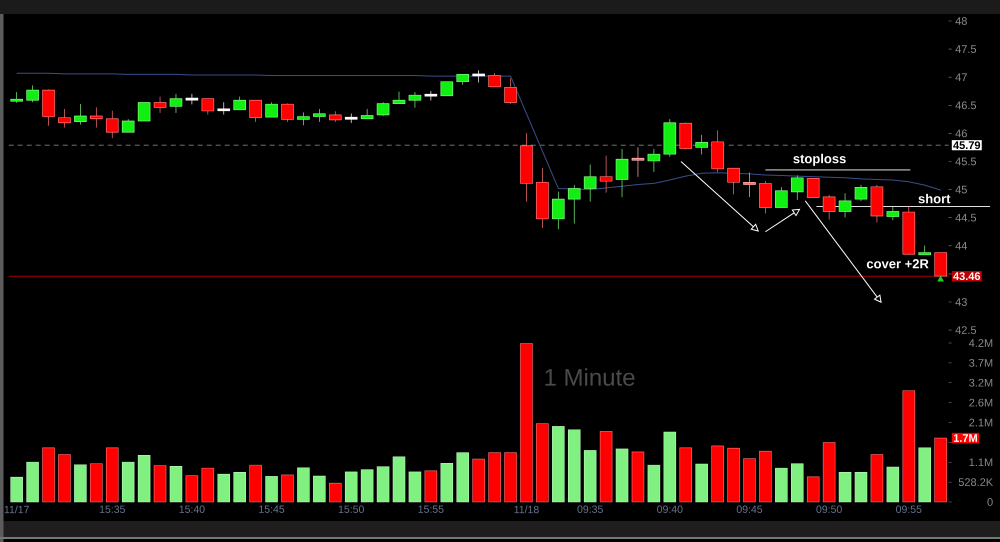 The width and height of the screenshot is (1000, 542). Describe the element at coordinates (966, 145) in the screenshot. I see `ref-line-label: 45.79` at that location.